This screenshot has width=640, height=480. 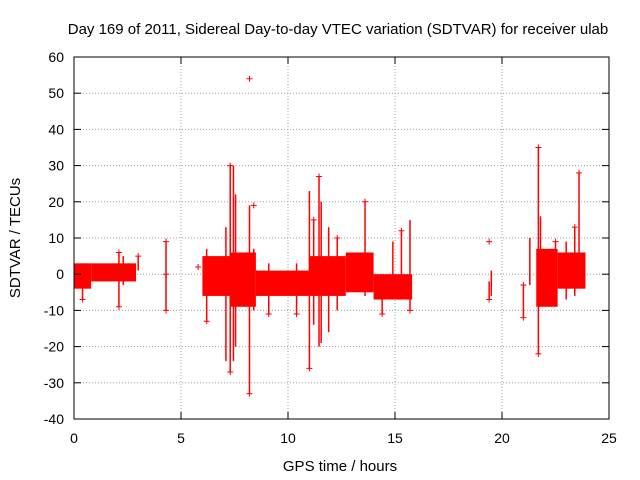 I want to click on y-tick-label: 60, so click(x=56, y=57).